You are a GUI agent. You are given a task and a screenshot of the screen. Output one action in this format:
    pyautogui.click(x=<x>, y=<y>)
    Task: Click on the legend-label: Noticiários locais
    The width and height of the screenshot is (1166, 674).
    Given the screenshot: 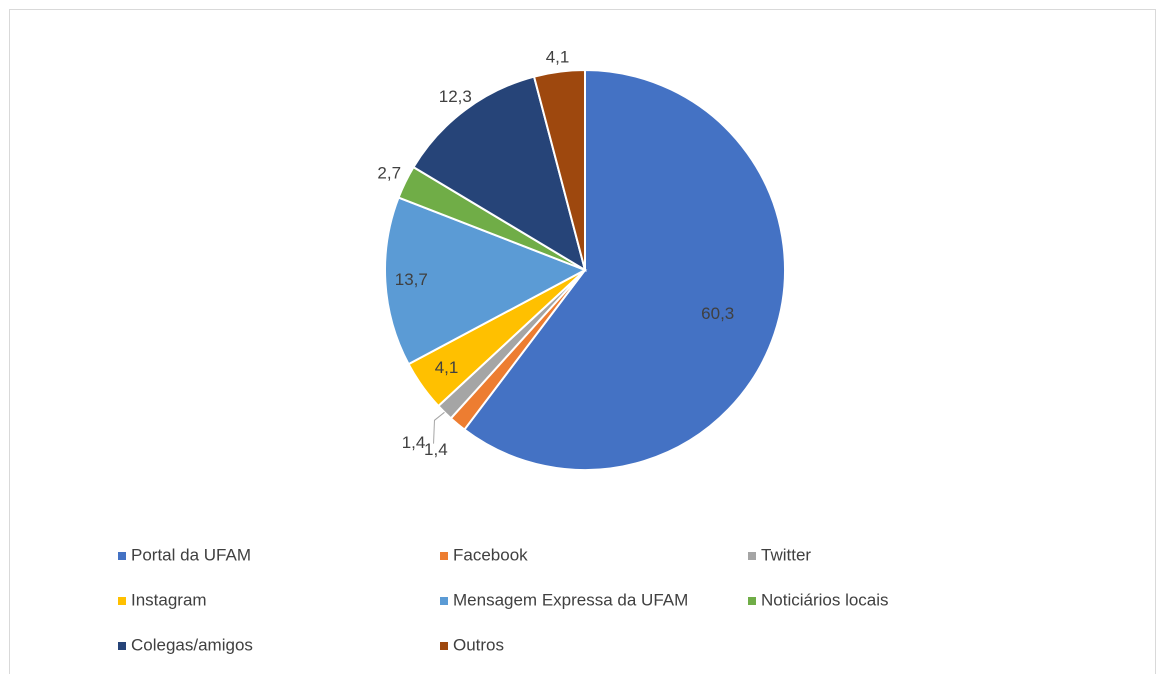 What is the action you would take?
    pyautogui.click(x=825, y=599)
    